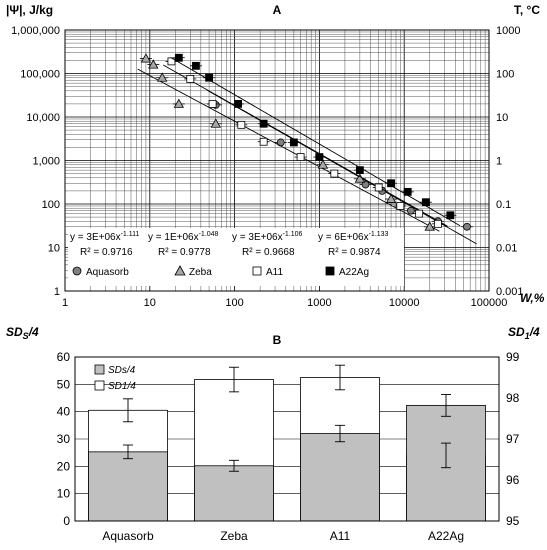 Image resolution: width=547 pixels, height=550 pixels. I want to click on y-tick-label-a: 100, so click(51, 205).